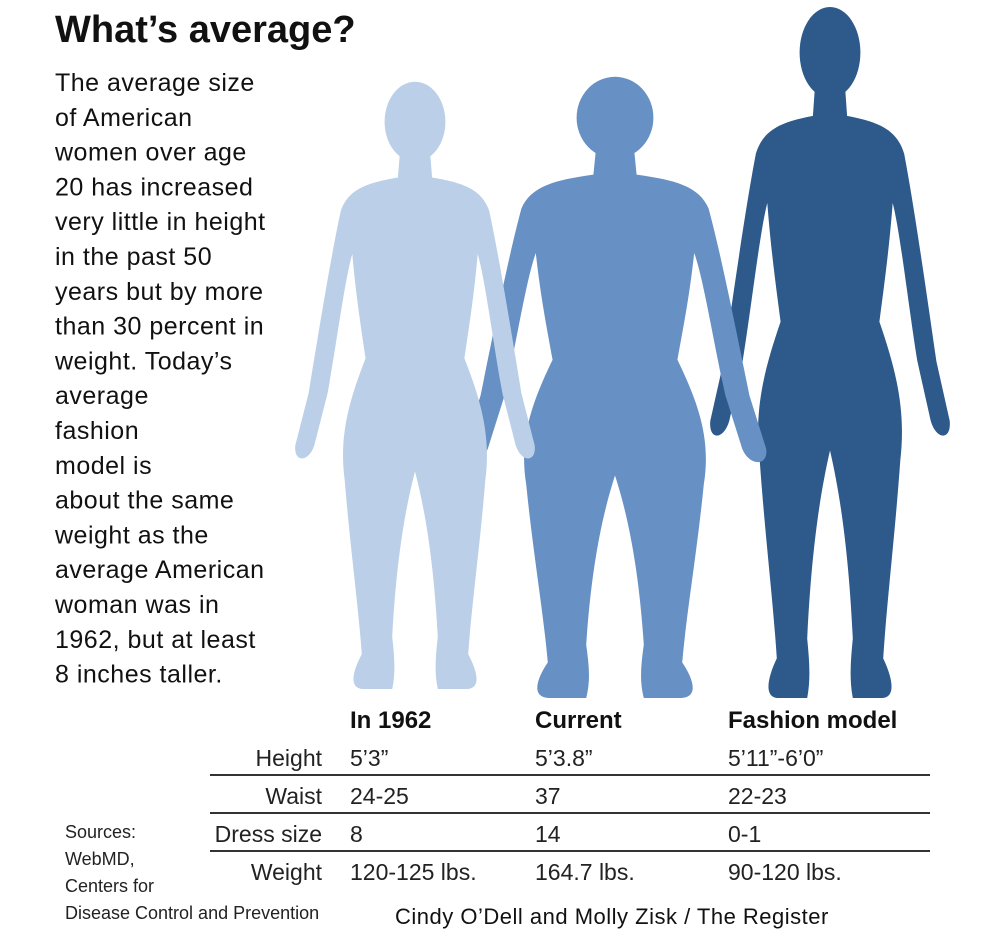 The image size is (1000, 940). What do you see at coordinates (205, 30) in the screenshot?
I see `title: What’s average?` at bounding box center [205, 30].